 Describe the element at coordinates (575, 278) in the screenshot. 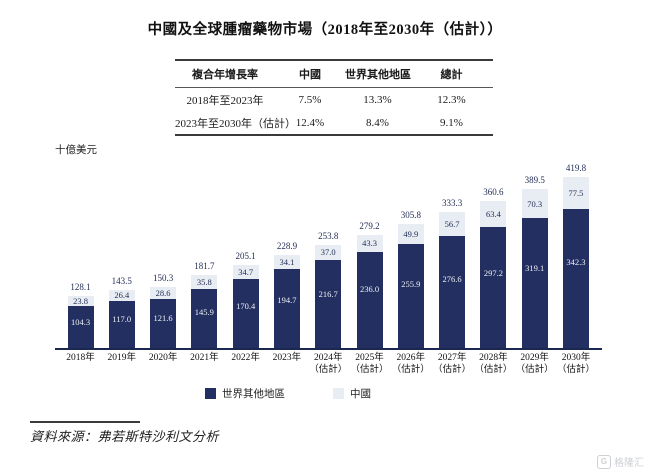

I see `bar-segment-rest-of-world: 342.3` at that location.